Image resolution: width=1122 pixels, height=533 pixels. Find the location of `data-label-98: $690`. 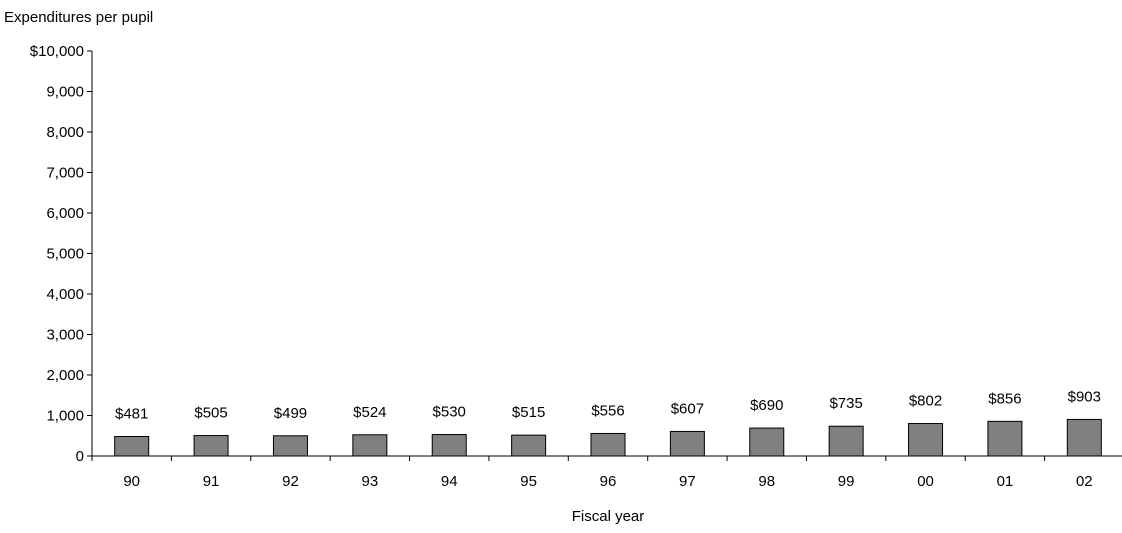

data-label-98: $690 is located at coordinates (766, 405).